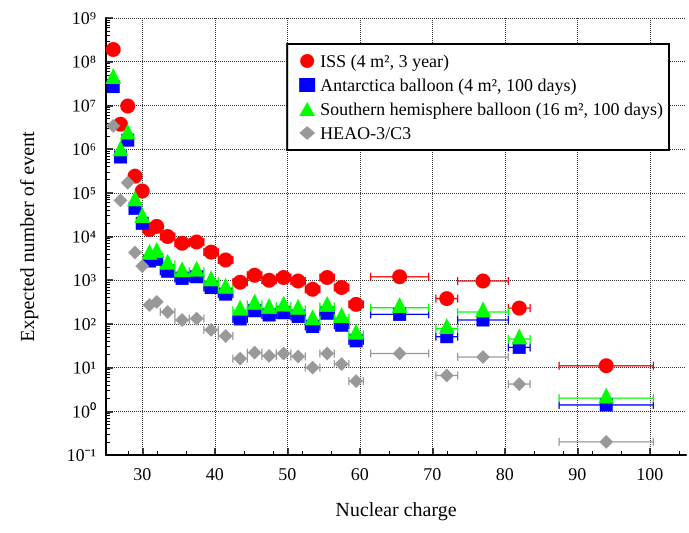 This screenshot has width=689, height=533. Describe the element at coordinates (84, 324) in the screenshot. I see `y-tick-label: 10²` at that location.